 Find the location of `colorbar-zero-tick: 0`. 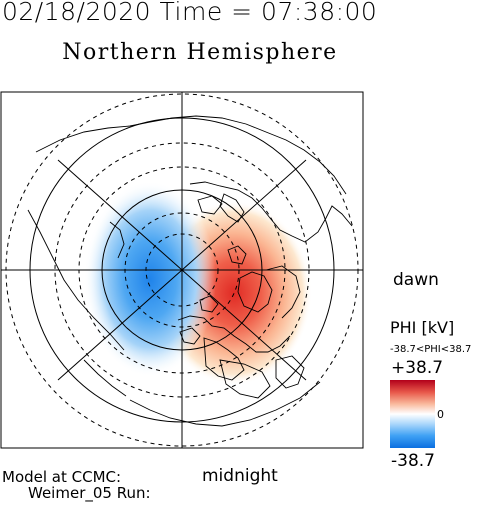

colorbar-zero-tick: 0 is located at coordinates (440, 414).